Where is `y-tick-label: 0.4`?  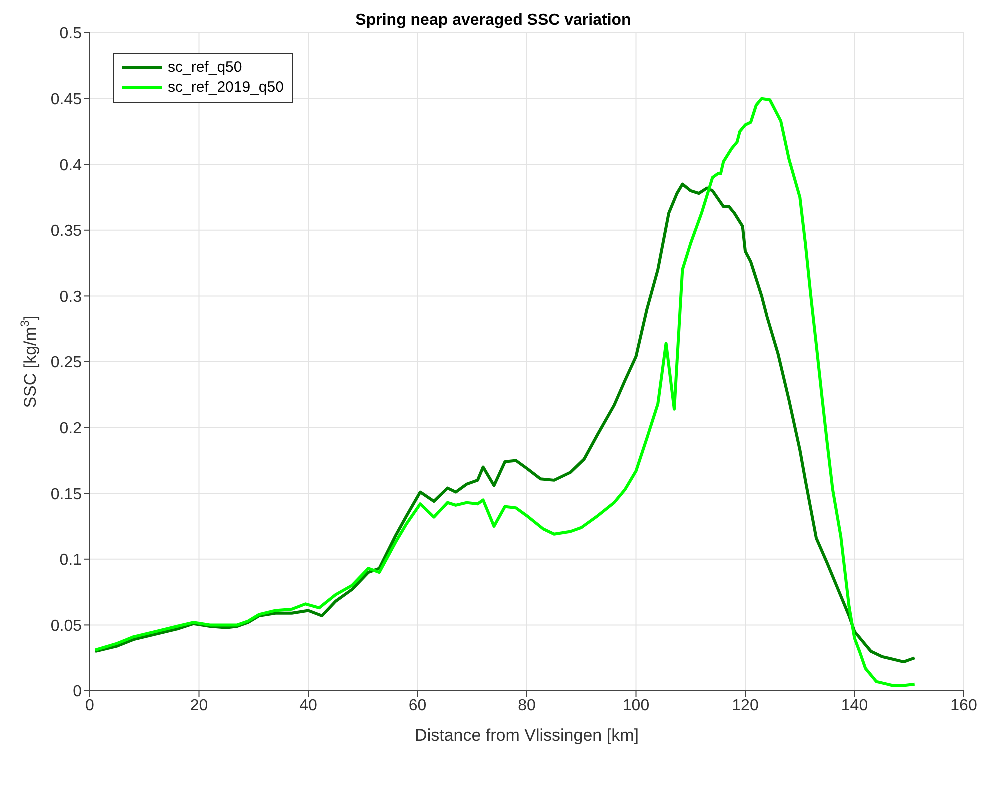 y-tick-label: 0.4 is located at coordinates (71, 165).